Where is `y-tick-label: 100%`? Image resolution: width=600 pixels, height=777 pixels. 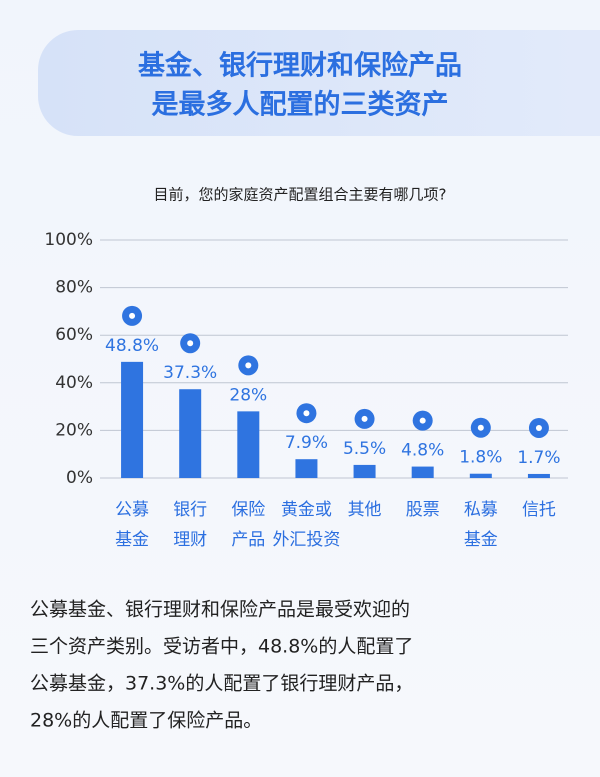 y-tick-label: 100% is located at coordinates (68, 240).